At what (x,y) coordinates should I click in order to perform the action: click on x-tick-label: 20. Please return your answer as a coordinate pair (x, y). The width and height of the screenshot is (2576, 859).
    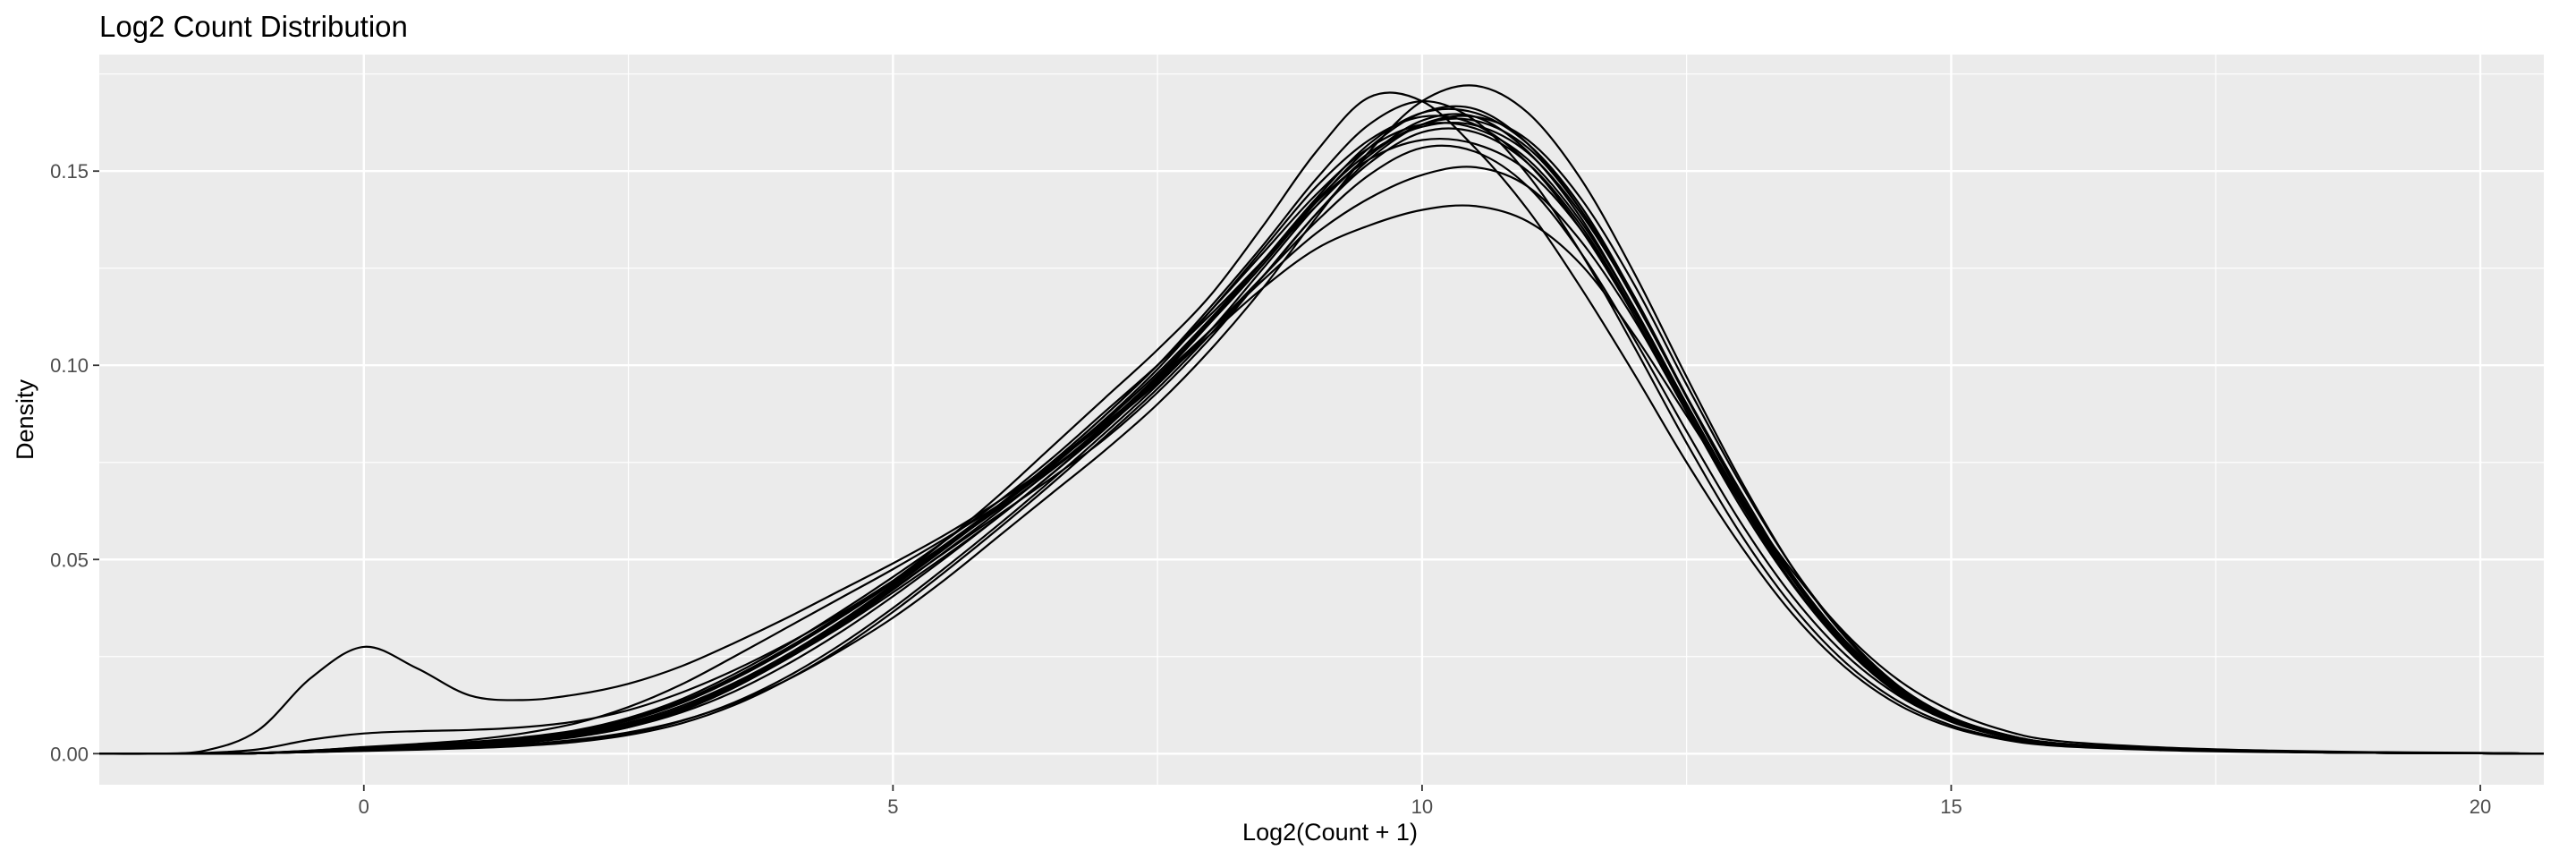
    Looking at the image, I should click on (2480, 806).